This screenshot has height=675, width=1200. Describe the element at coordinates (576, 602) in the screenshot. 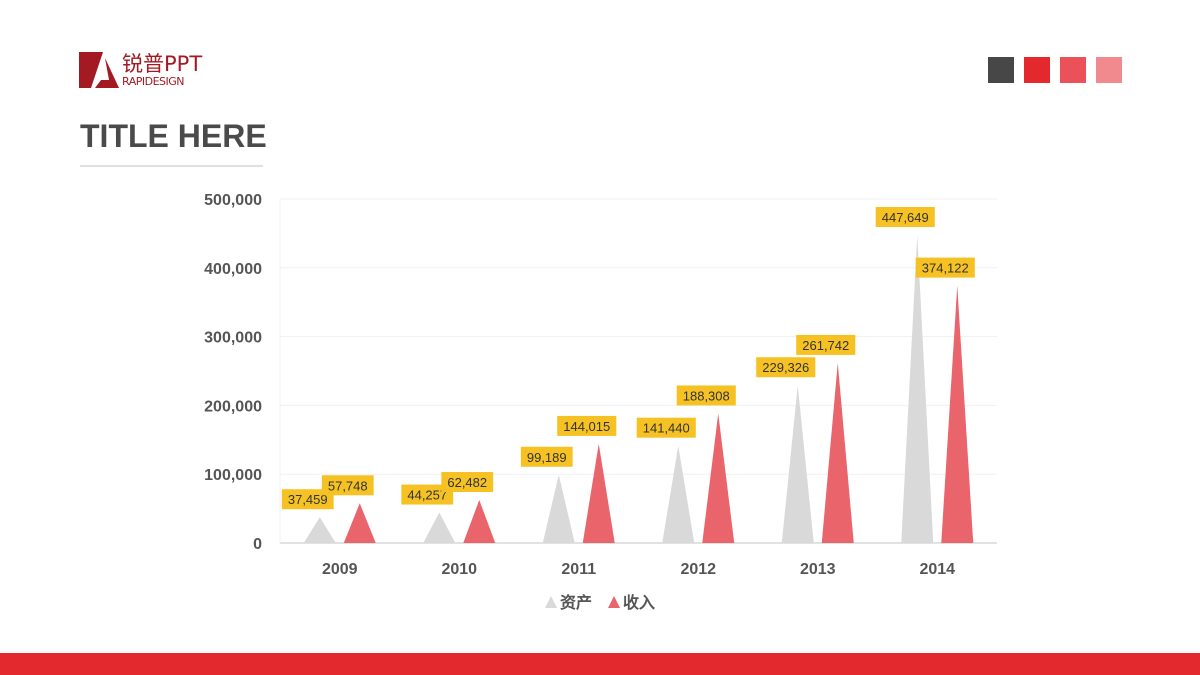

I see `legend-label: 资产` at that location.